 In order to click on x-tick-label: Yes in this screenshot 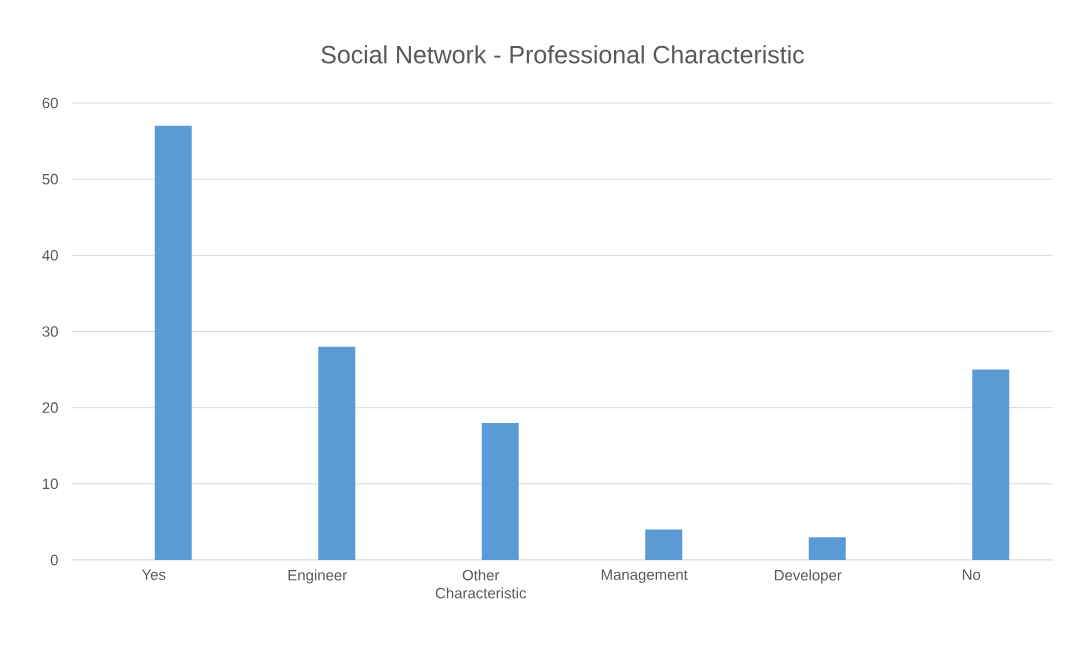, I will do `click(153, 574)`.